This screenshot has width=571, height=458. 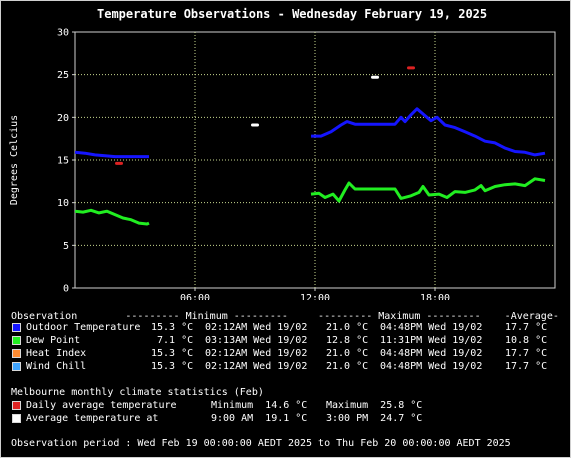 I want to click on series-outdoor-temperature, so click(x=310, y=133).